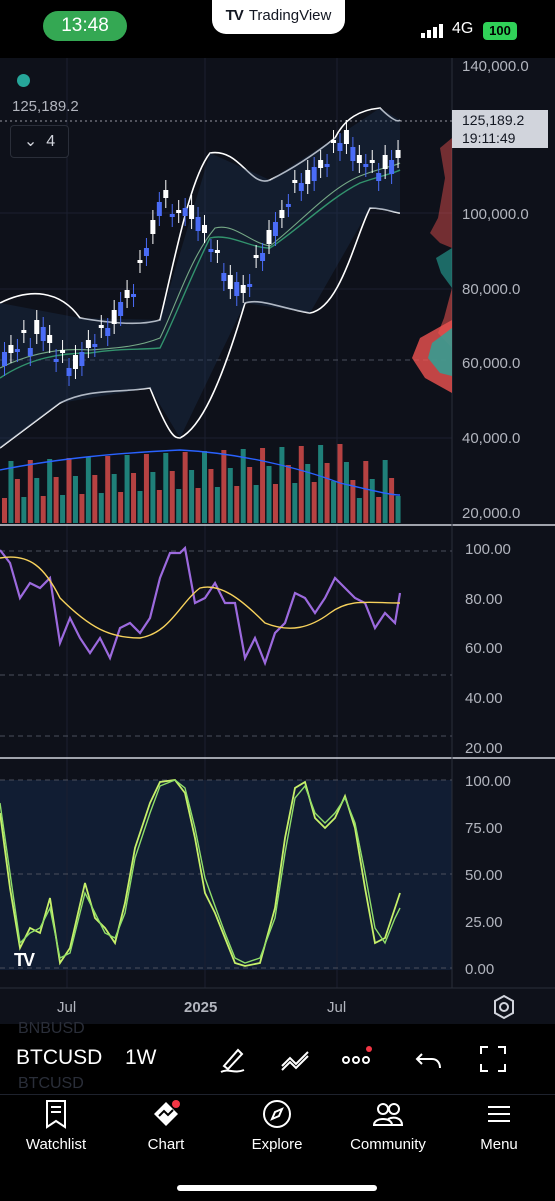  What do you see at coordinates (23, 80) in the screenshot?
I see `market-status-icon` at bounding box center [23, 80].